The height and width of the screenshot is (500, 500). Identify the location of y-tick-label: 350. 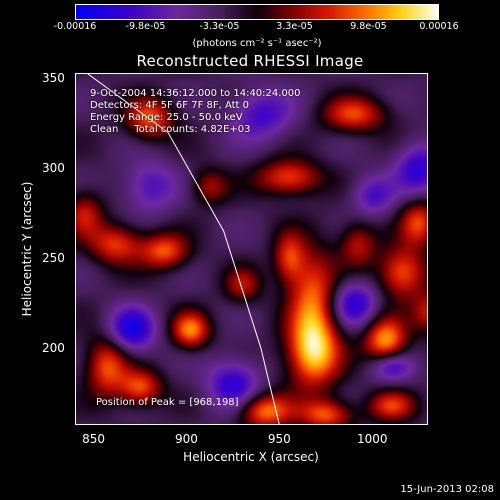
(53, 78).